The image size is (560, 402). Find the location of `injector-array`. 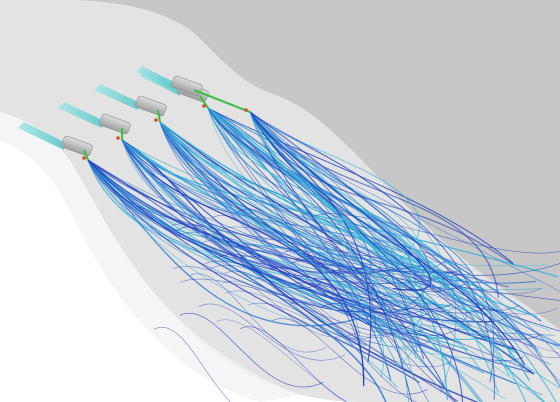

injector-array is located at coordinates (134, 113).